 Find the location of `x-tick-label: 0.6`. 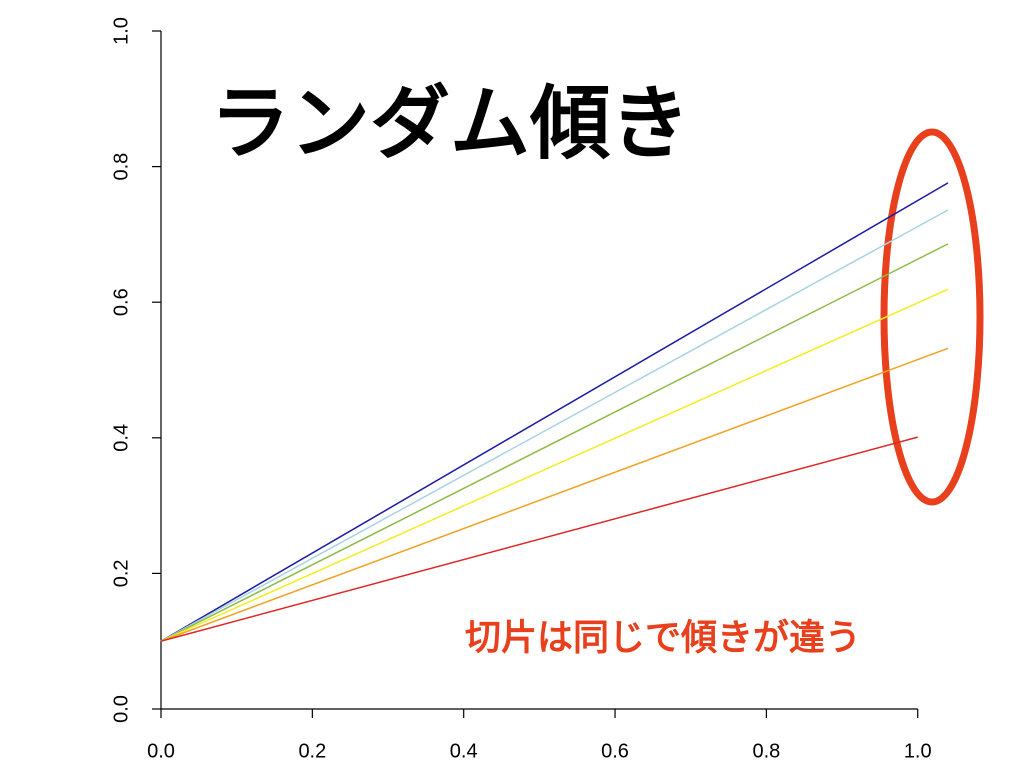

x-tick-label: 0.6 is located at coordinates (615, 751).